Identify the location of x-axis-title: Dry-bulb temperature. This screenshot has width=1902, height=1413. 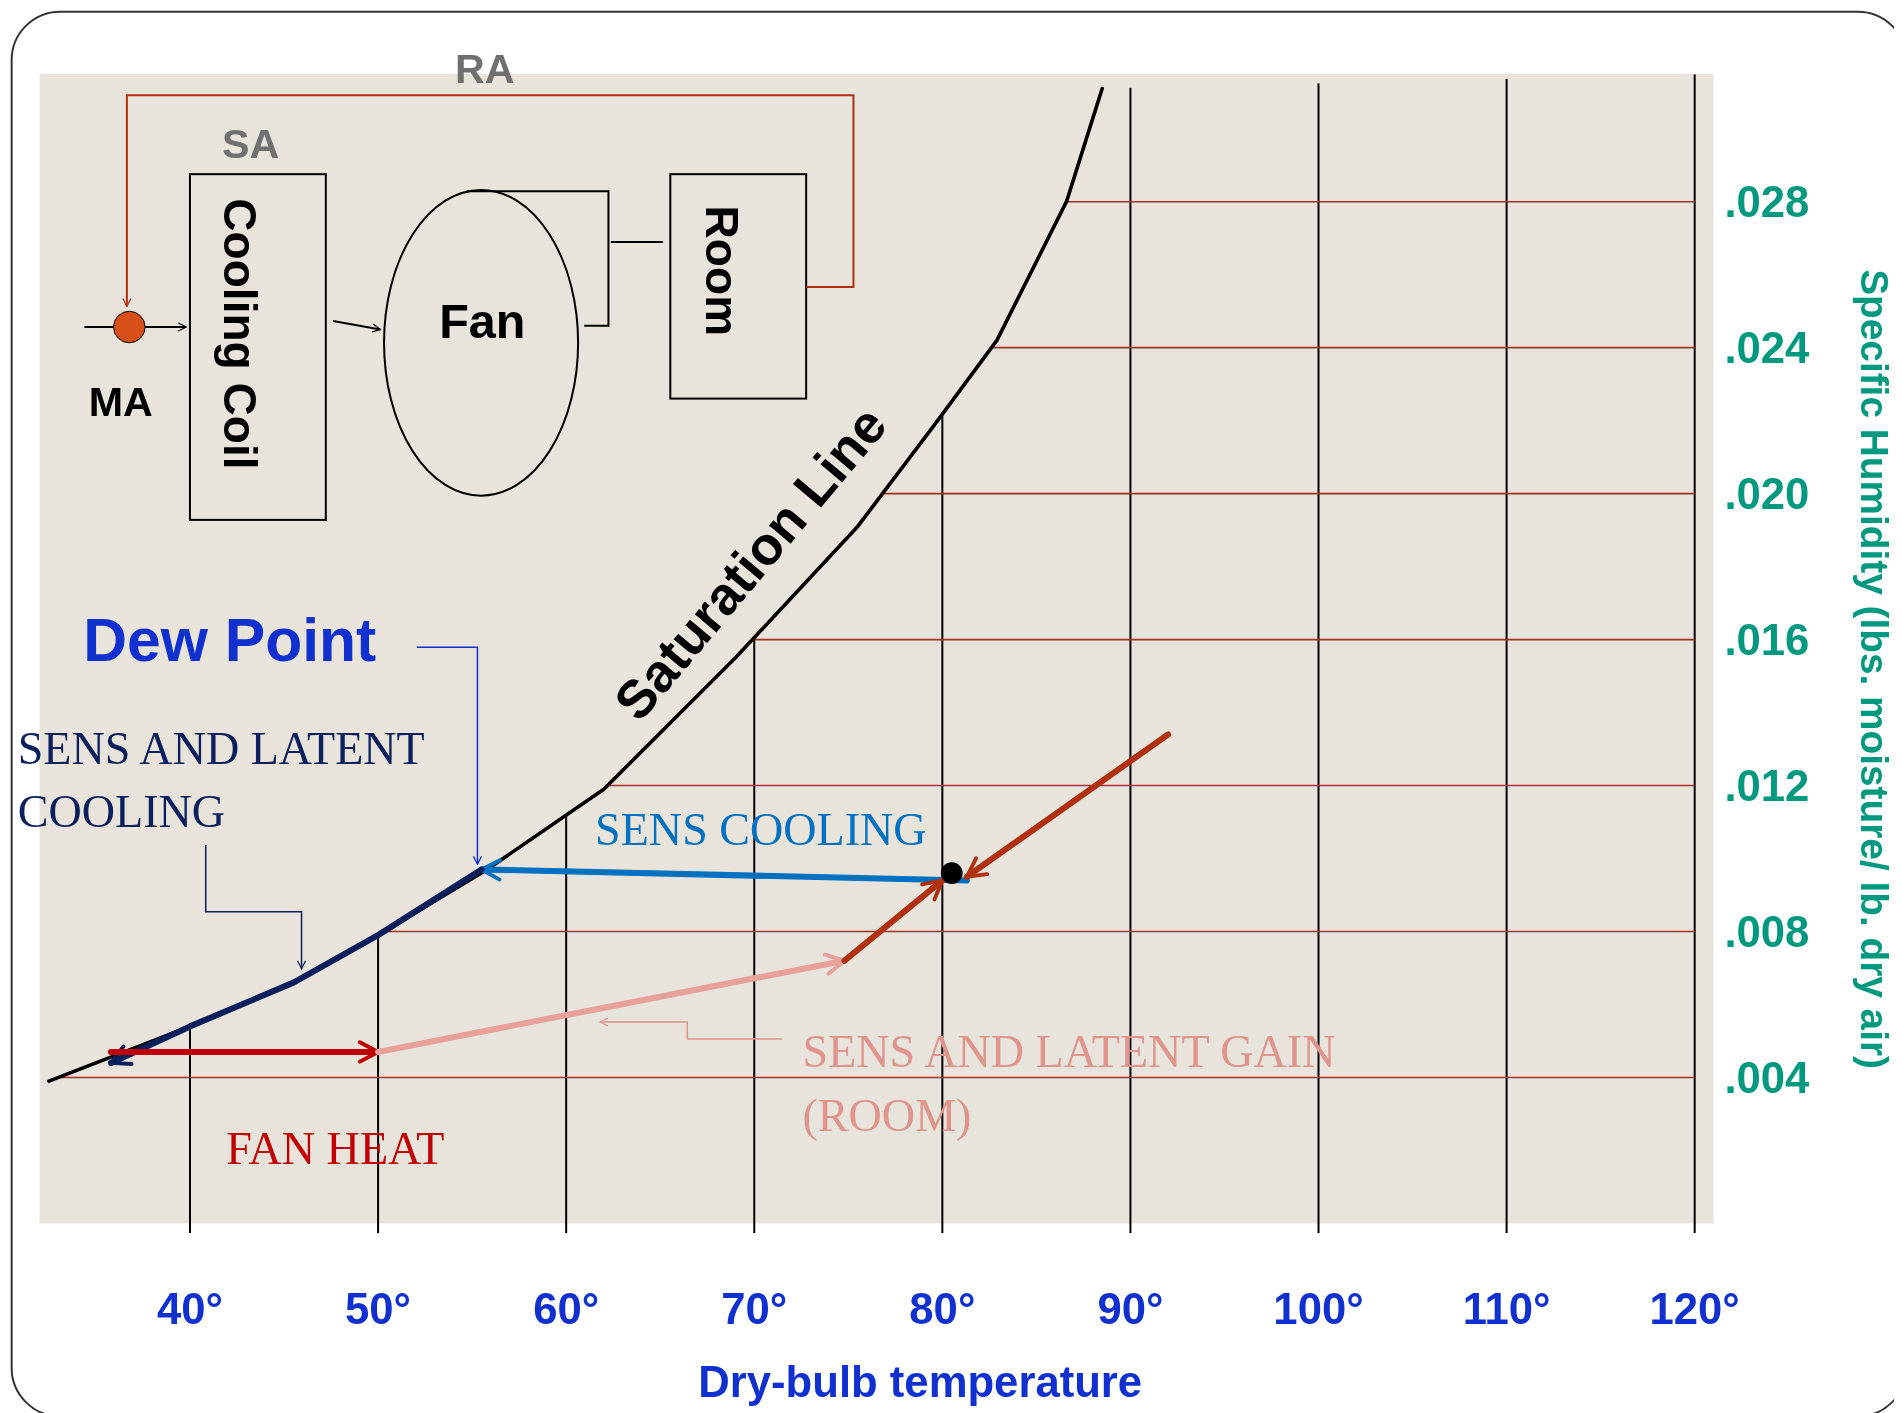
(920, 1381).